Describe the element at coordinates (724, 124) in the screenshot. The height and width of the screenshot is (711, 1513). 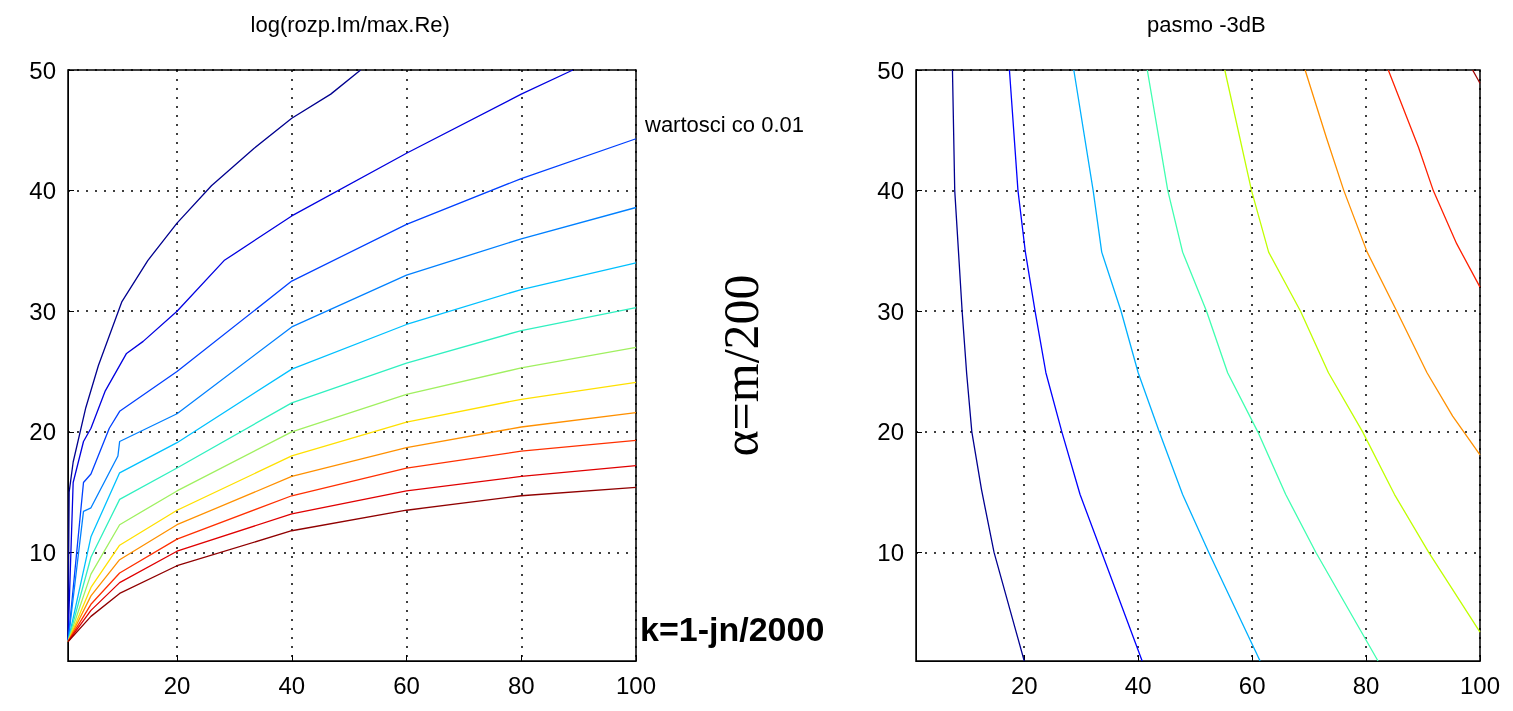
I see `text: wartosci co 0.01` at that location.